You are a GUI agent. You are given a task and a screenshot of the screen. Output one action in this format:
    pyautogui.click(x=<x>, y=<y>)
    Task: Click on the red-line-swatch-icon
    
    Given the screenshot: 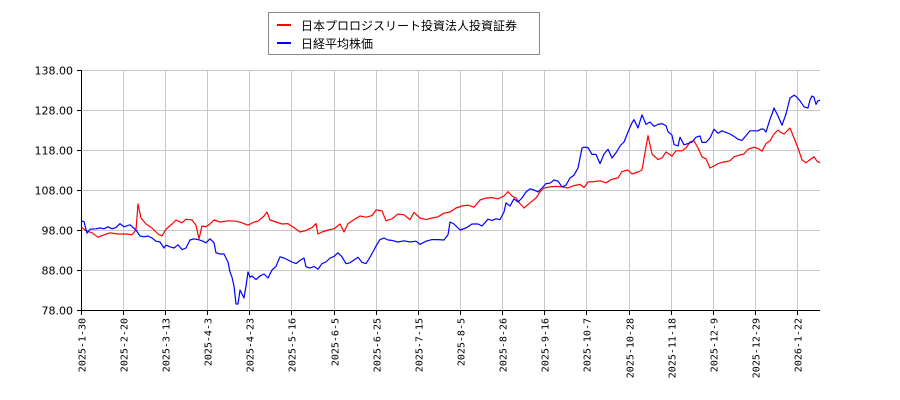 What is the action you would take?
    pyautogui.click(x=284, y=25)
    